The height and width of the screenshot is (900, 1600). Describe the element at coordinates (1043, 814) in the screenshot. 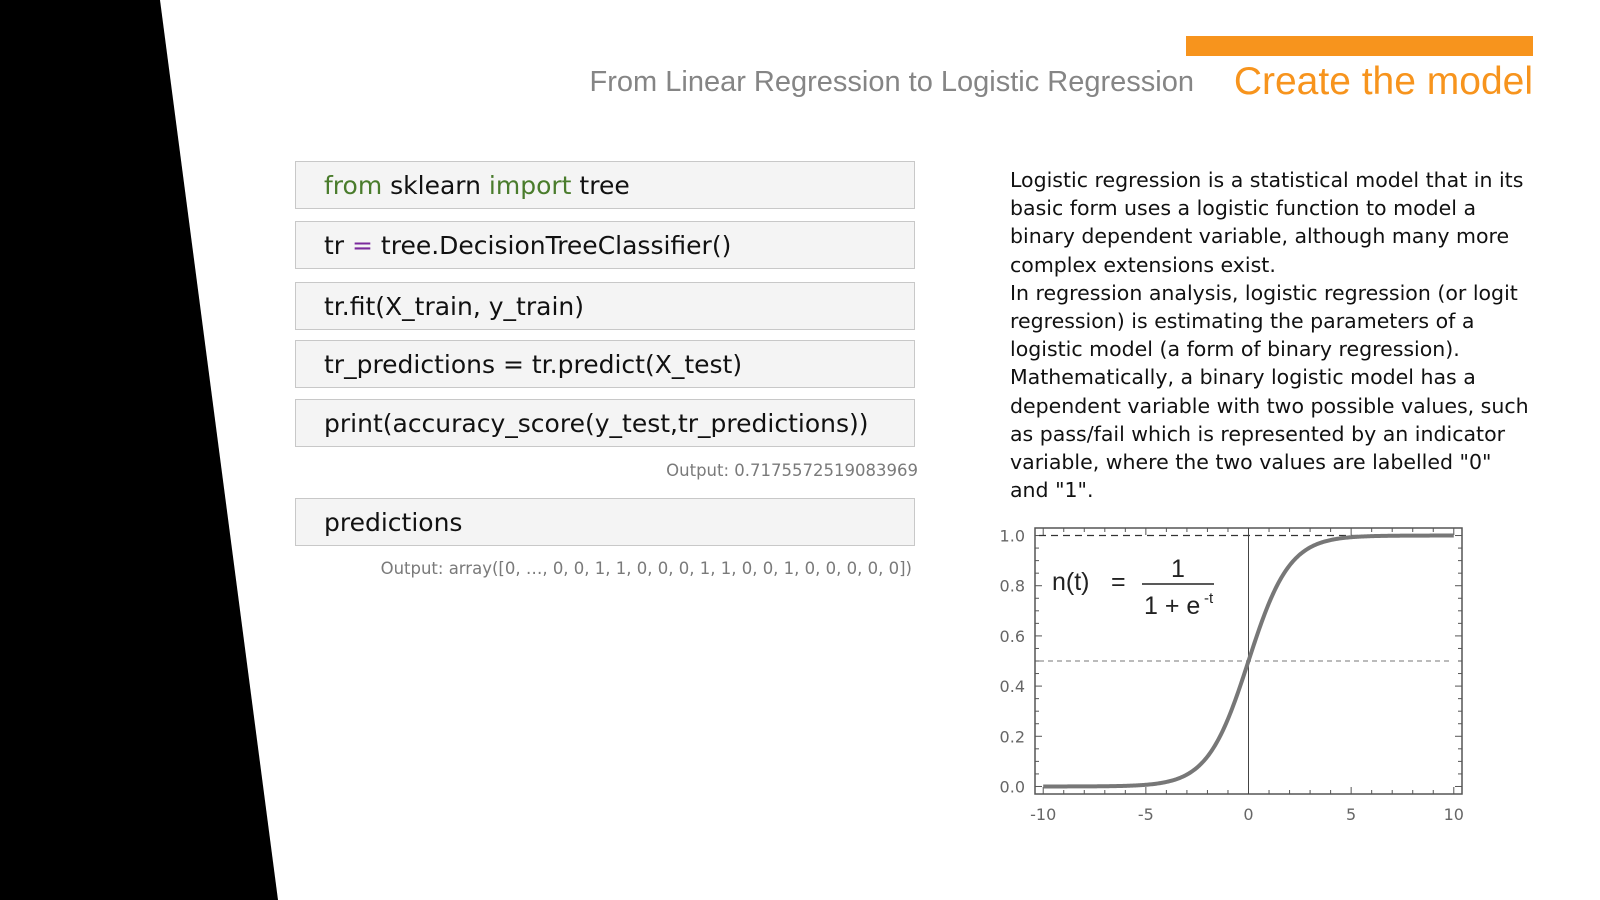

I see `x-tick-label: -10` at that location.